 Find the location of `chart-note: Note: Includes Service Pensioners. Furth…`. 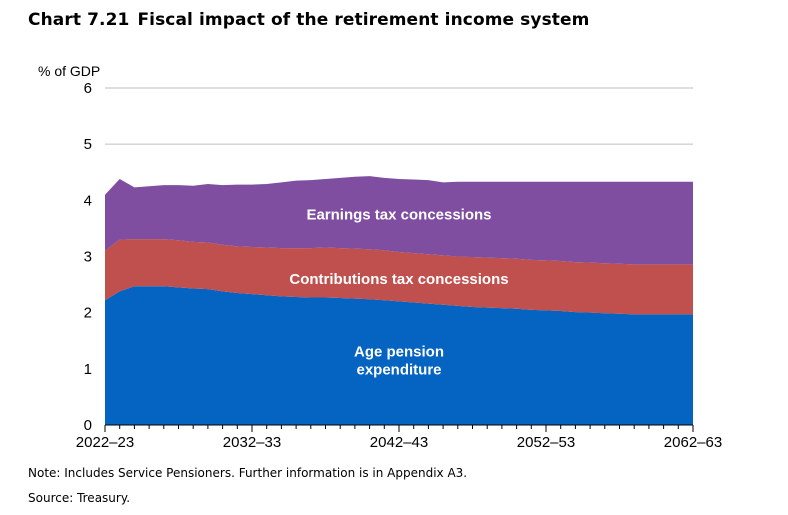

chart-note: Note: Includes Service Pensioners. Furth… is located at coordinates (248, 473).